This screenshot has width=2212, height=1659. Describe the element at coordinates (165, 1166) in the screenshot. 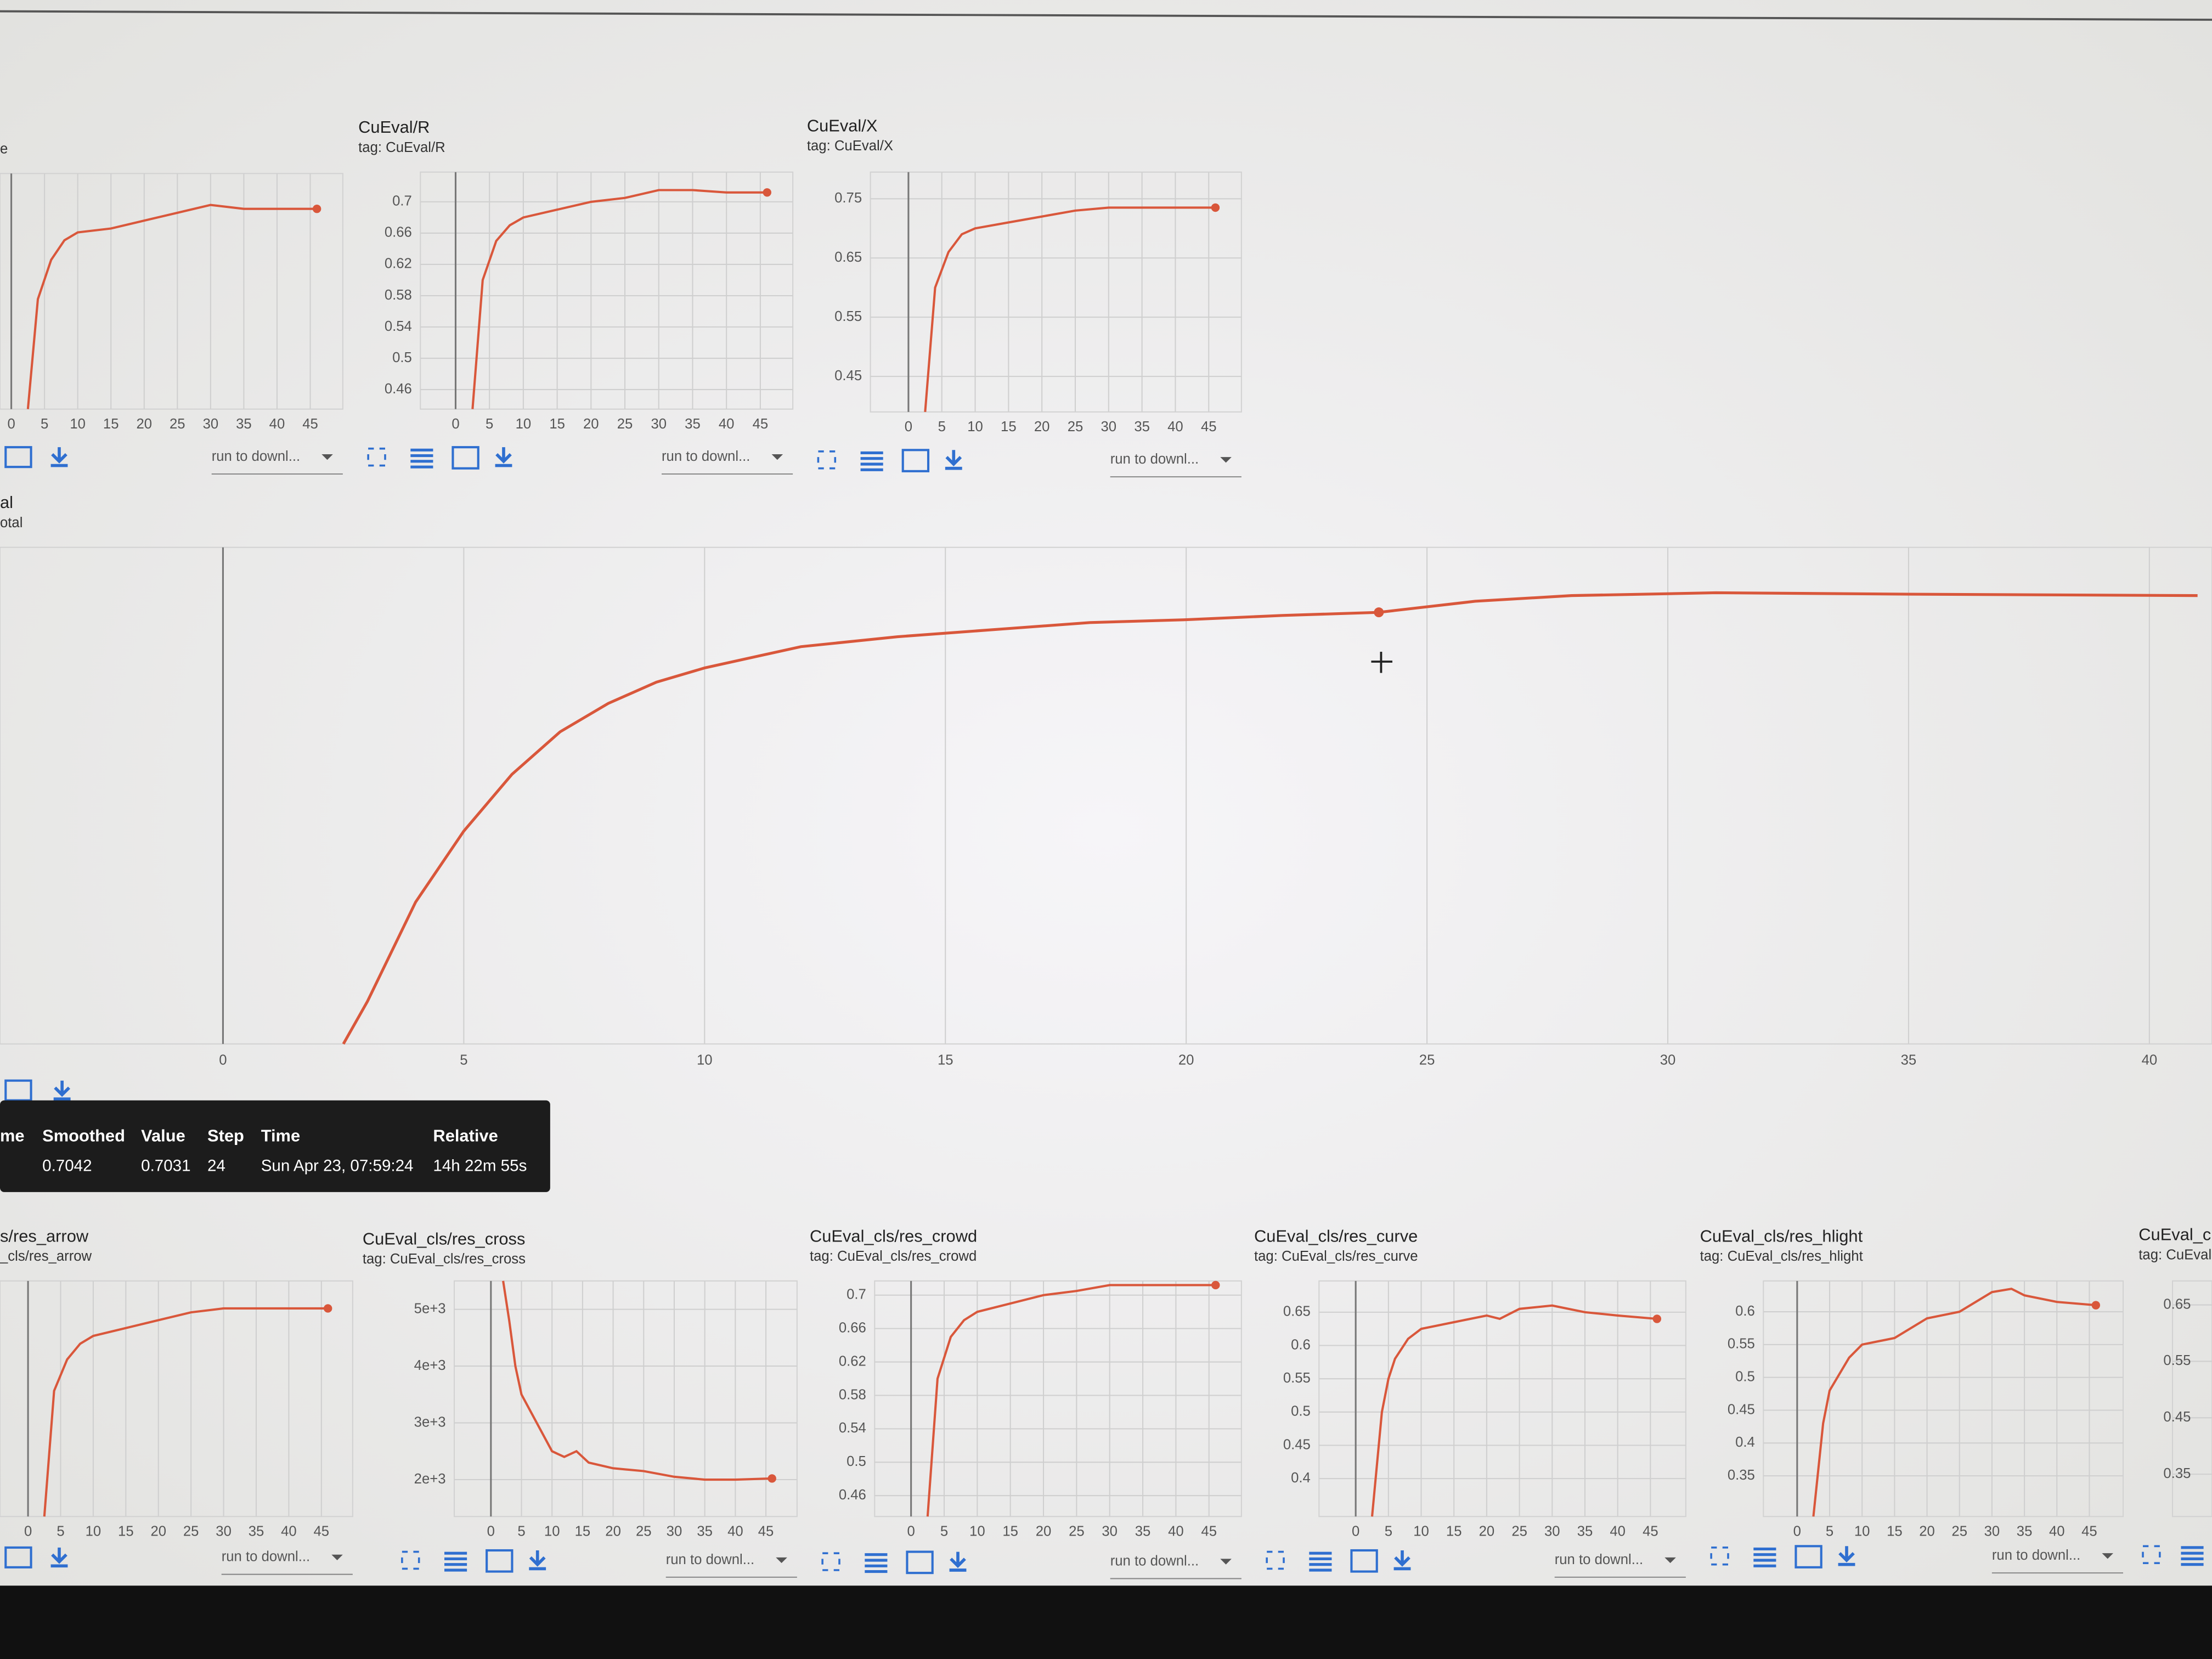

I see `tooltip-value: 0.7031` at that location.